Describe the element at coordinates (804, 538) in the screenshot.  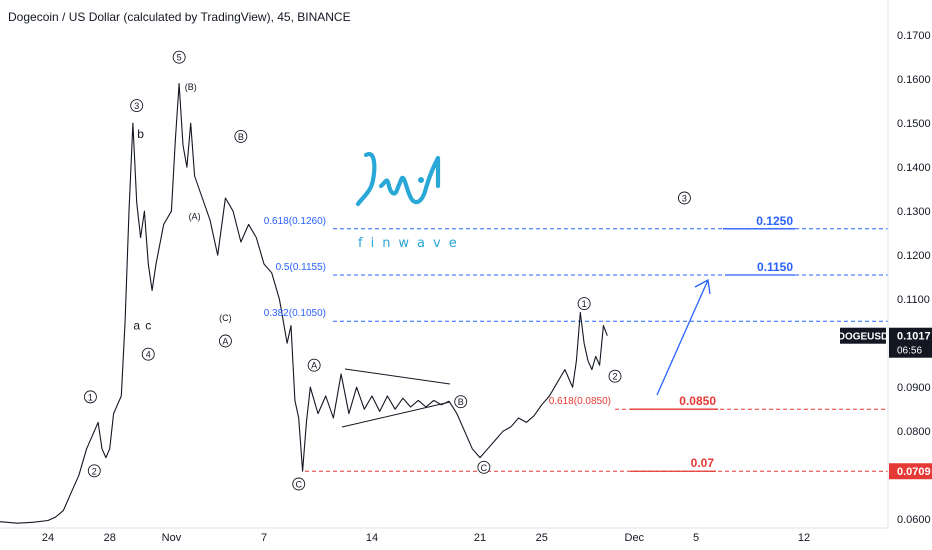
I see `x-tick-label: 12` at that location.